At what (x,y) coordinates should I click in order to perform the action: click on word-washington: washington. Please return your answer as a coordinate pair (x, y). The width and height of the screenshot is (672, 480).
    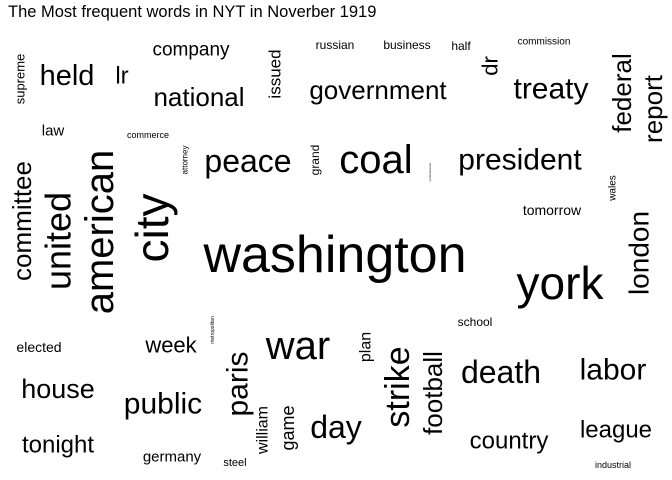
    Looking at the image, I should click on (334, 255).